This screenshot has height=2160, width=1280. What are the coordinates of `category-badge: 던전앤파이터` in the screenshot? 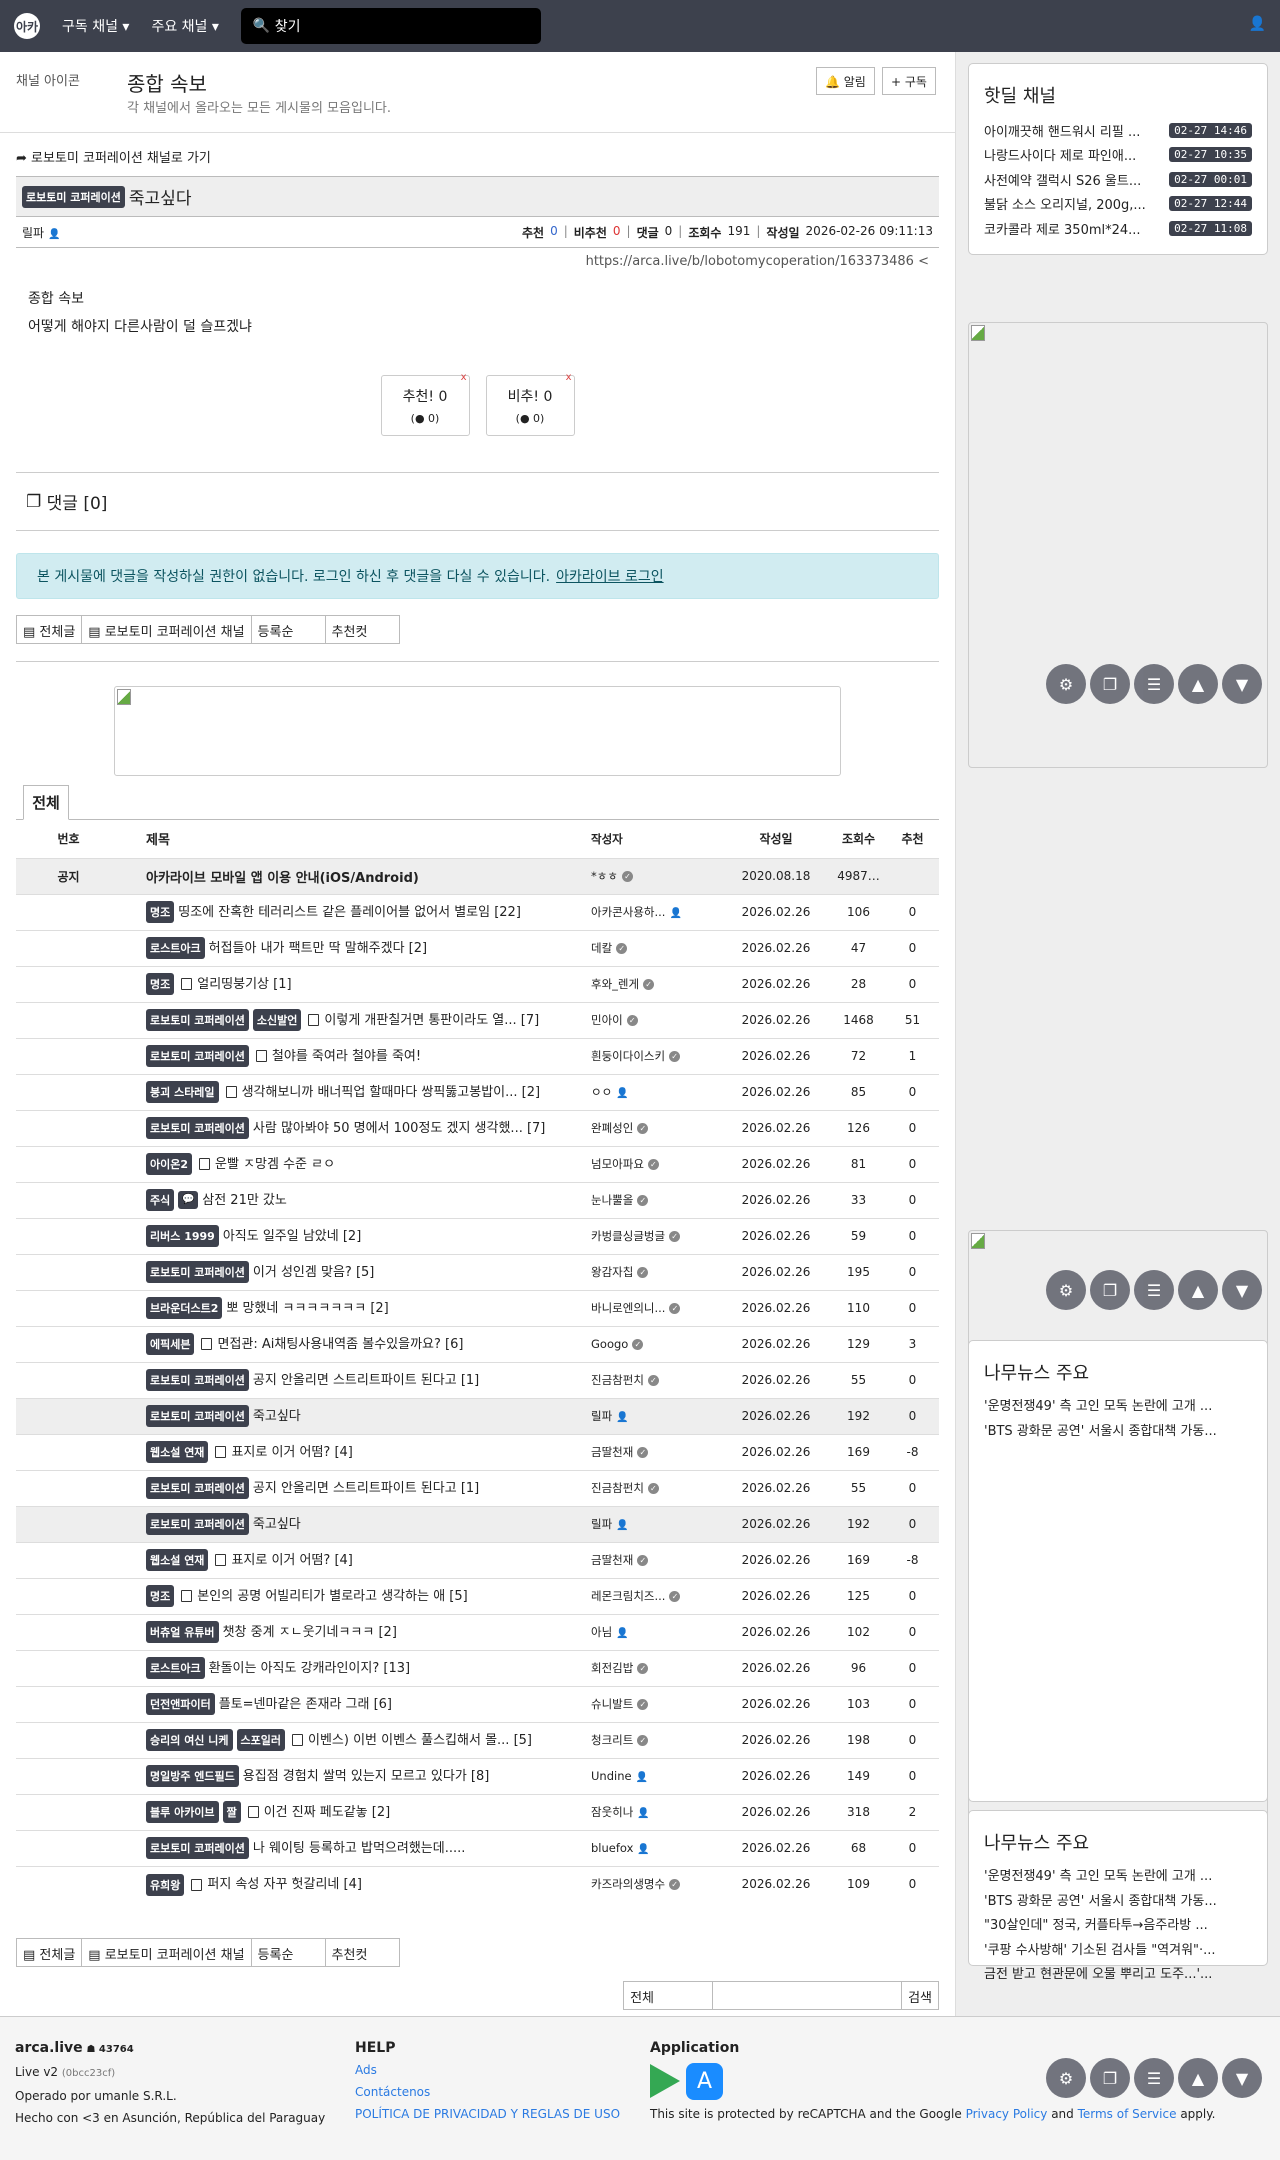 It's located at (180, 1704).